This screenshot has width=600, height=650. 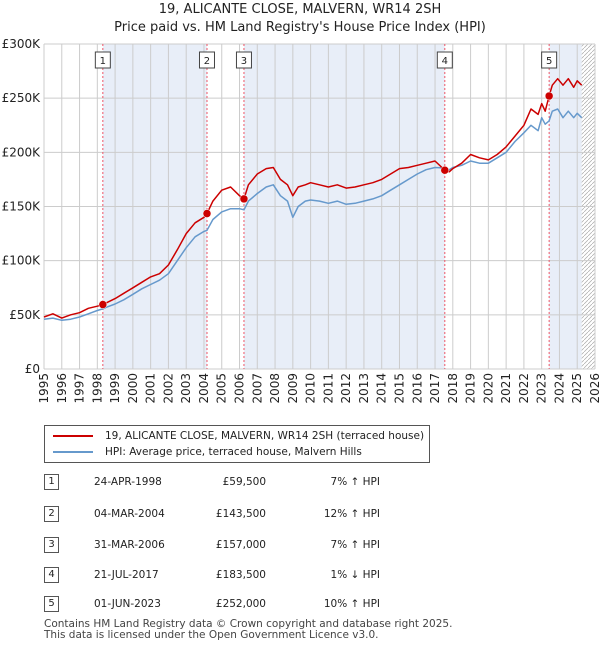 What do you see at coordinates (542, 388) in the screenshot?
I see `x-tick-label: 2023` at bounding box center [542, 388].